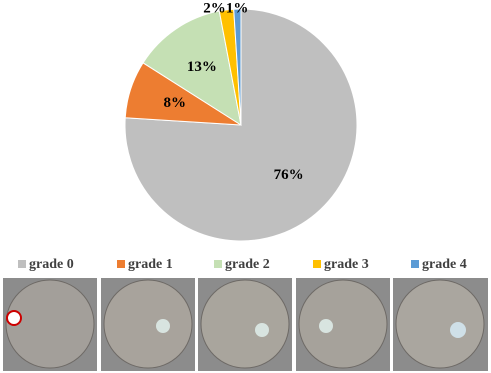  Describe the element at coordinates (175, 103) in the screenshot. I see `data-label: 8%` at that location.